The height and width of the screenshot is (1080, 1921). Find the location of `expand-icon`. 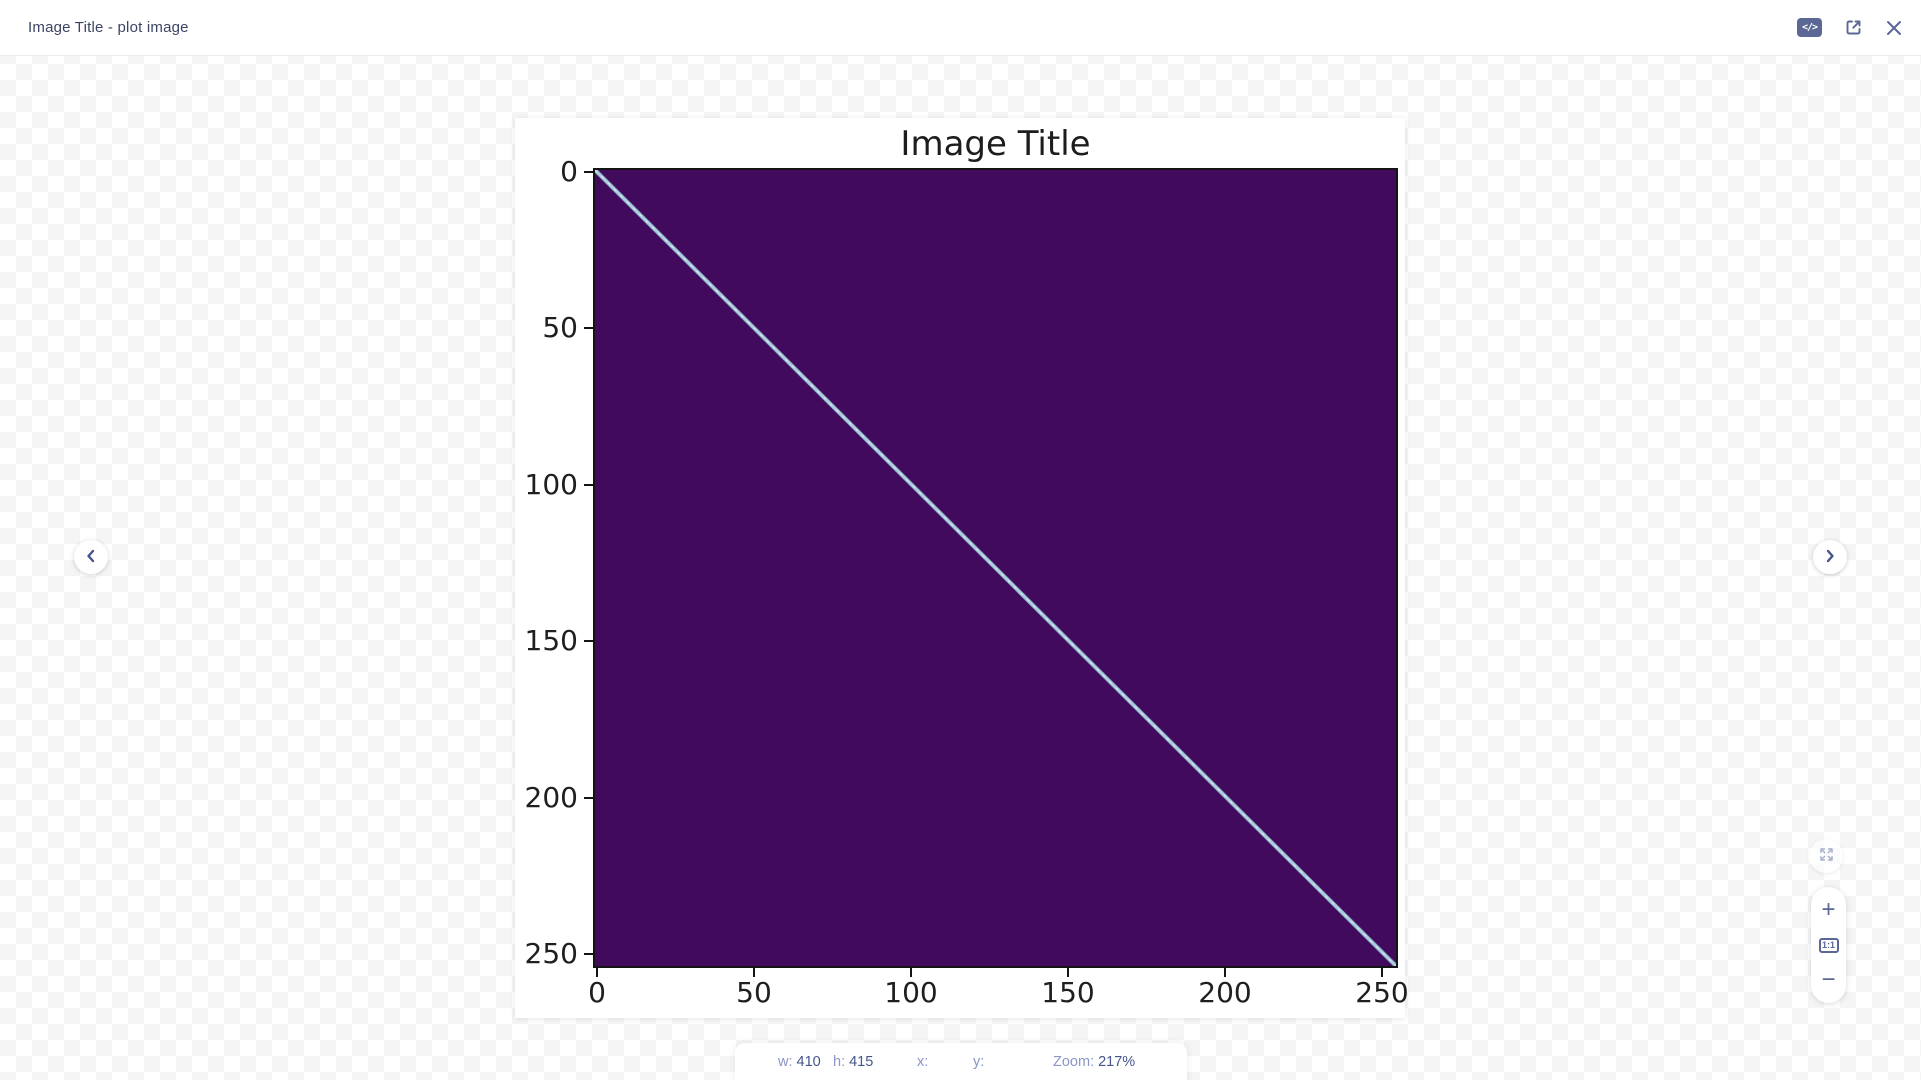

expand-icon is located at coordinates (1826, 856).